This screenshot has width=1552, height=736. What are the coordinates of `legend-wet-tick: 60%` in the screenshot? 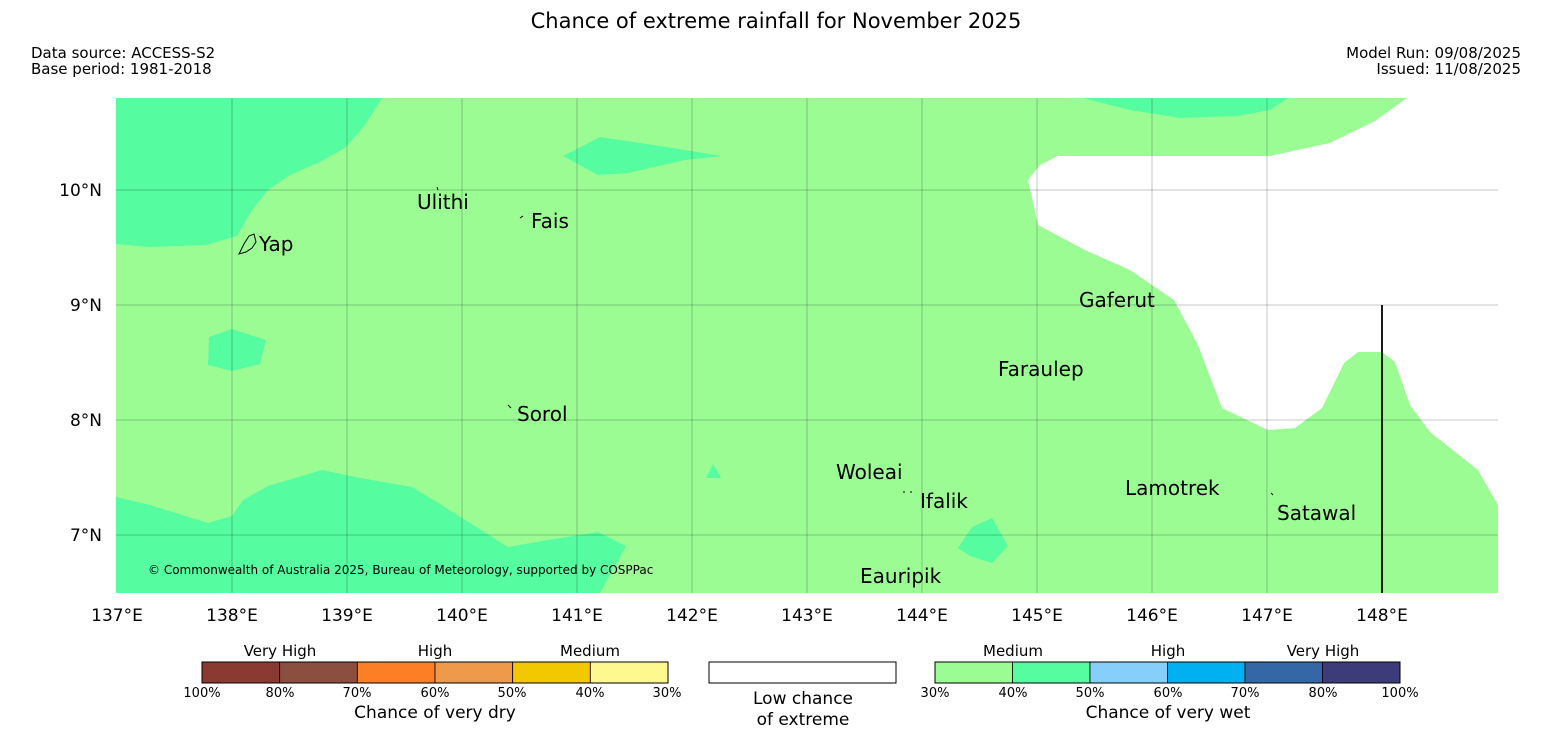 It's located at (1168, 693).